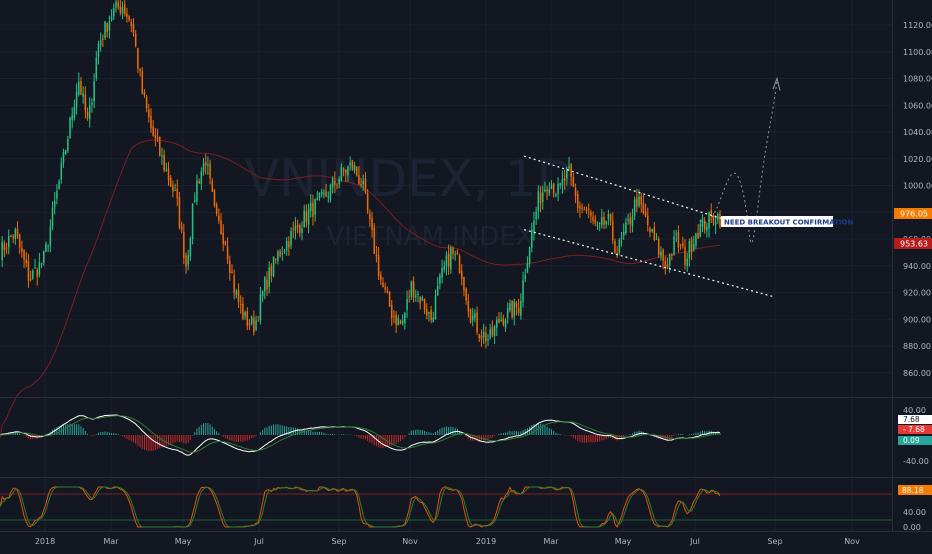  Describe the element at coordinates (917, 132) in the screenshot. I see `price-tick-label: 1040.00` at that location.